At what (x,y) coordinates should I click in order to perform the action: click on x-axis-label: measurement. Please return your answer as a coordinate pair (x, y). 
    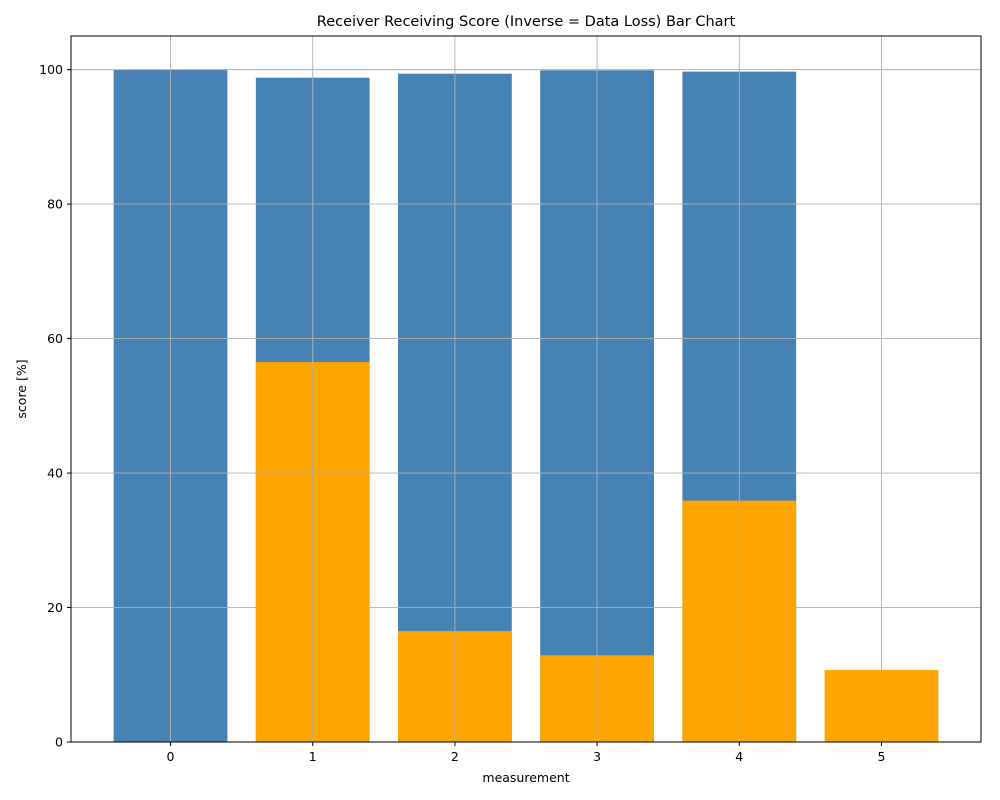
    Looking at the image, I should click on (525, 777).